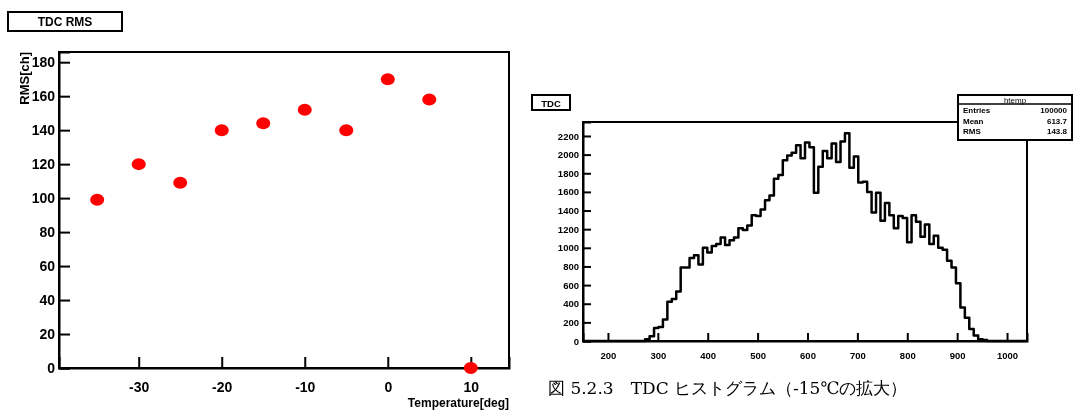 This screenshot has width=1075, height=410. What do you see at coordinates (1015, 100) in the screenshot?
I see `text: htemp` at bounding box center [1015, 100].